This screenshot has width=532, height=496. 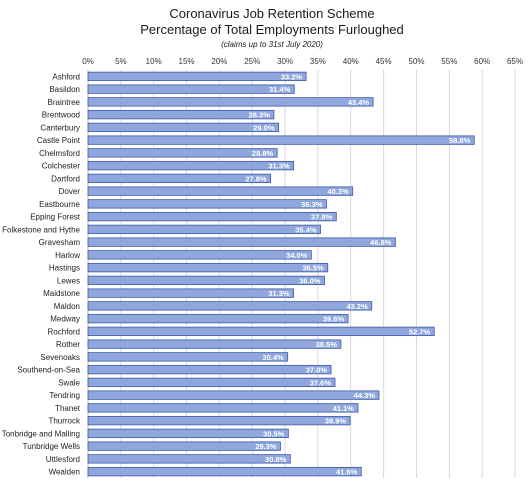 What do you see at coordinates (48, 370) in the screenshot?
I see `category-label: Southend-on-Sea` at bounding box center [48, 370].